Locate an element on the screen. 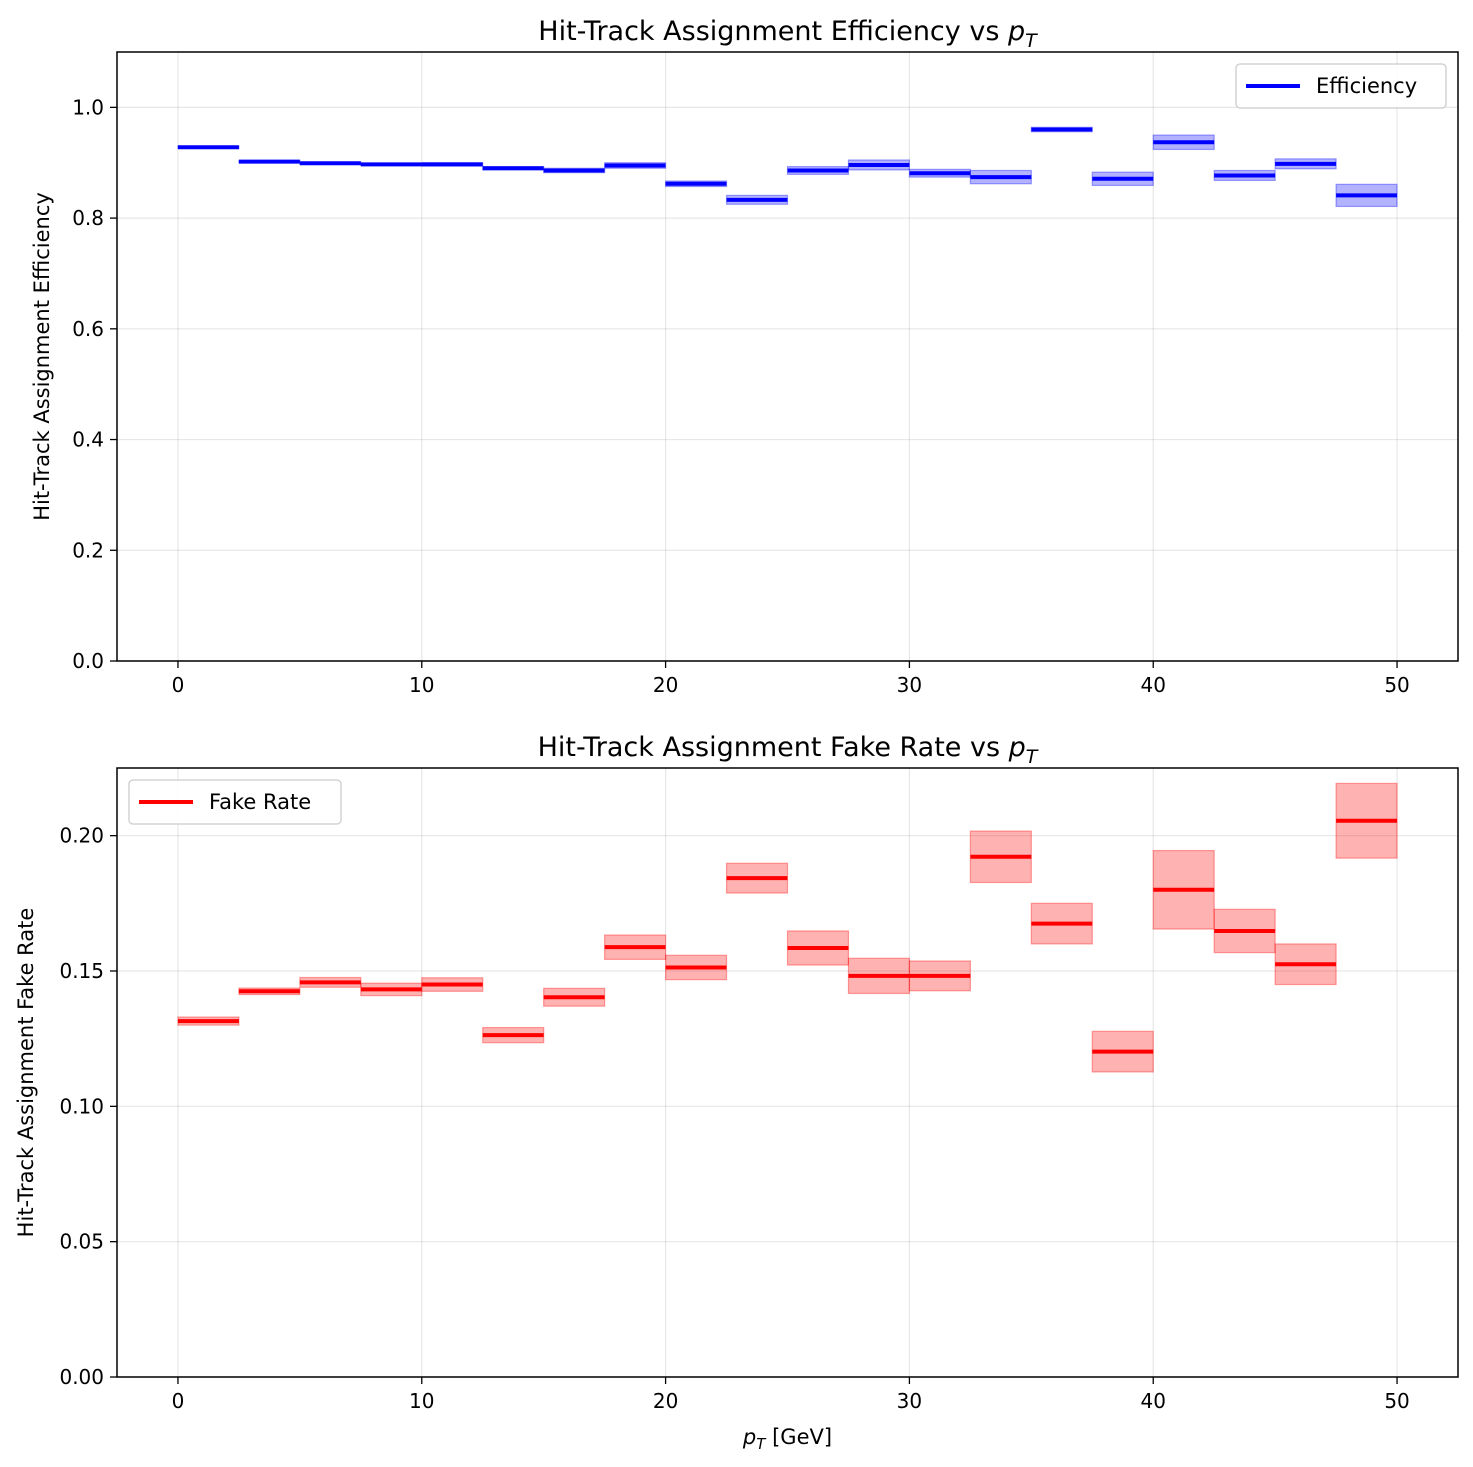 The image size is (1473, 1467). y-tick-label: 0.05 is located at coordinates (81, 1242).